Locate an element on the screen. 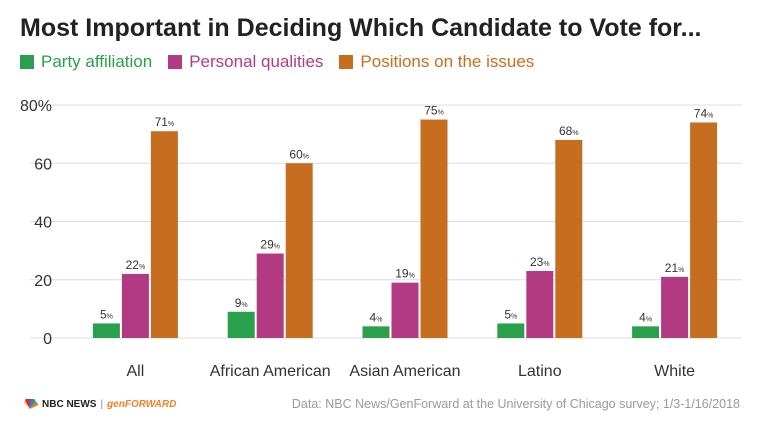 The image size is (760, 432). legend-item-personal: Personal qualities is located at coordinates (245, 62).